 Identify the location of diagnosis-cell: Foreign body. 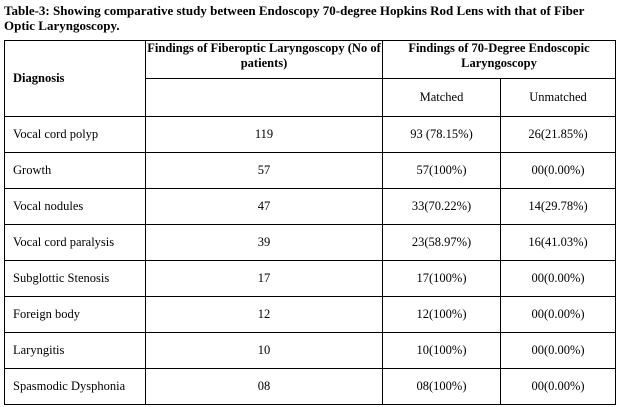
(75, 314).